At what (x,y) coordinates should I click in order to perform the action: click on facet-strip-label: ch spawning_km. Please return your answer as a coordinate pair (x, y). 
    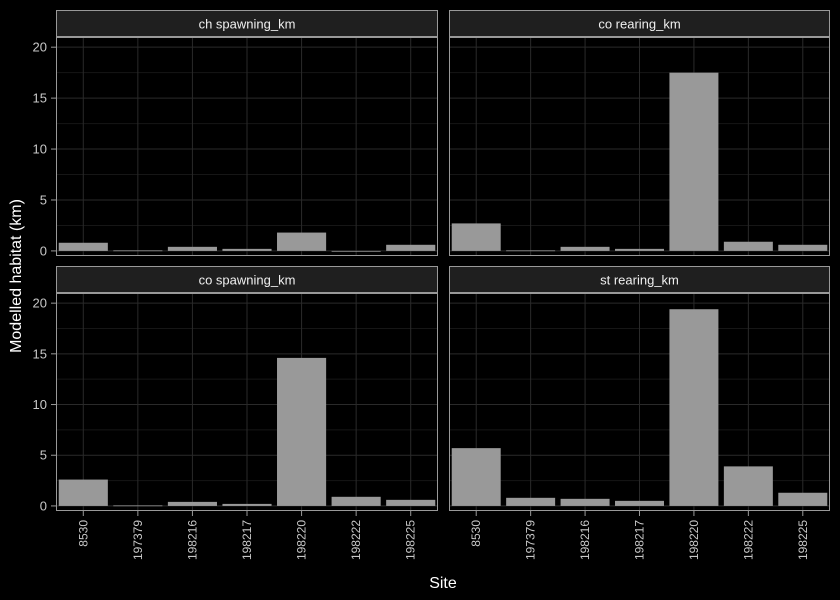
    Looking at the image, I should click on (247, 24).